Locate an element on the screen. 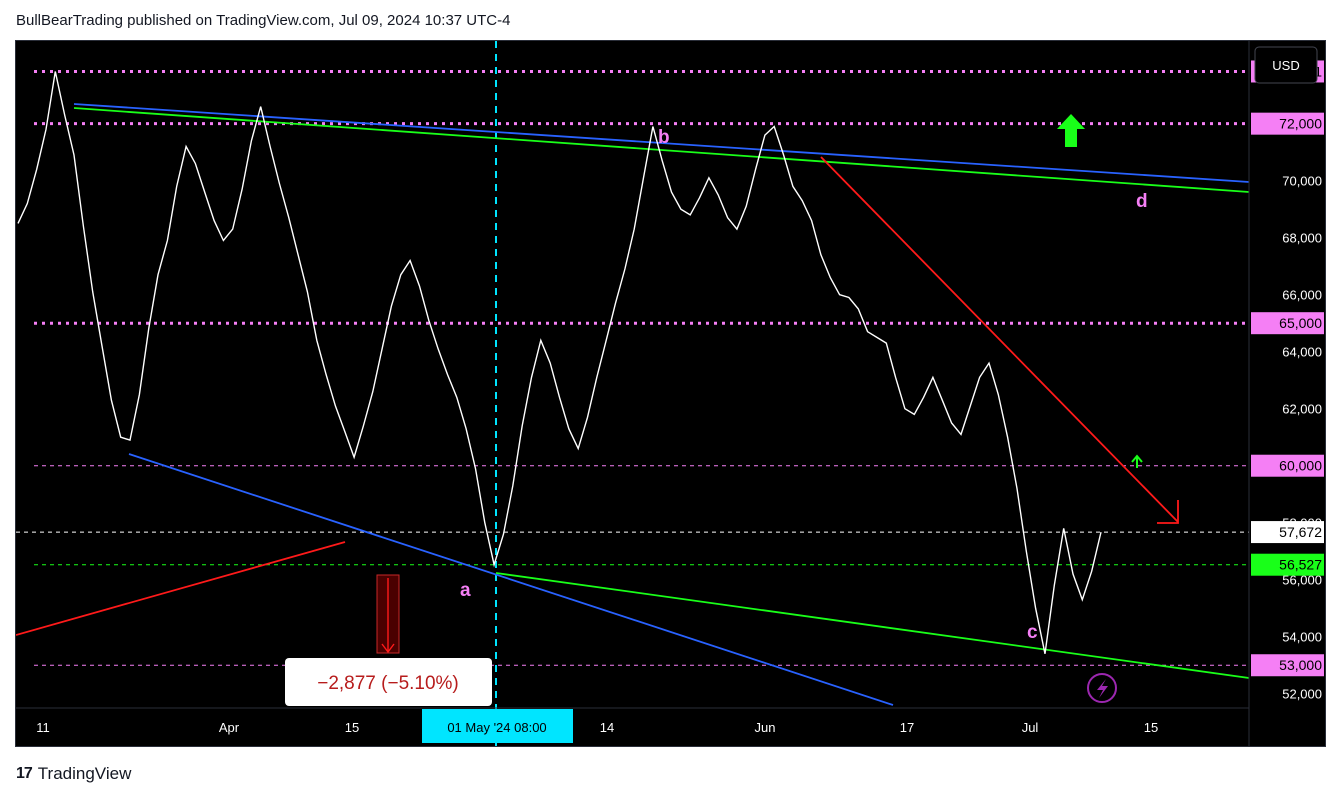 The width and height of the screenshot is (1340, 799). time-tick-label: Jun is located at coordinates (765, 727).